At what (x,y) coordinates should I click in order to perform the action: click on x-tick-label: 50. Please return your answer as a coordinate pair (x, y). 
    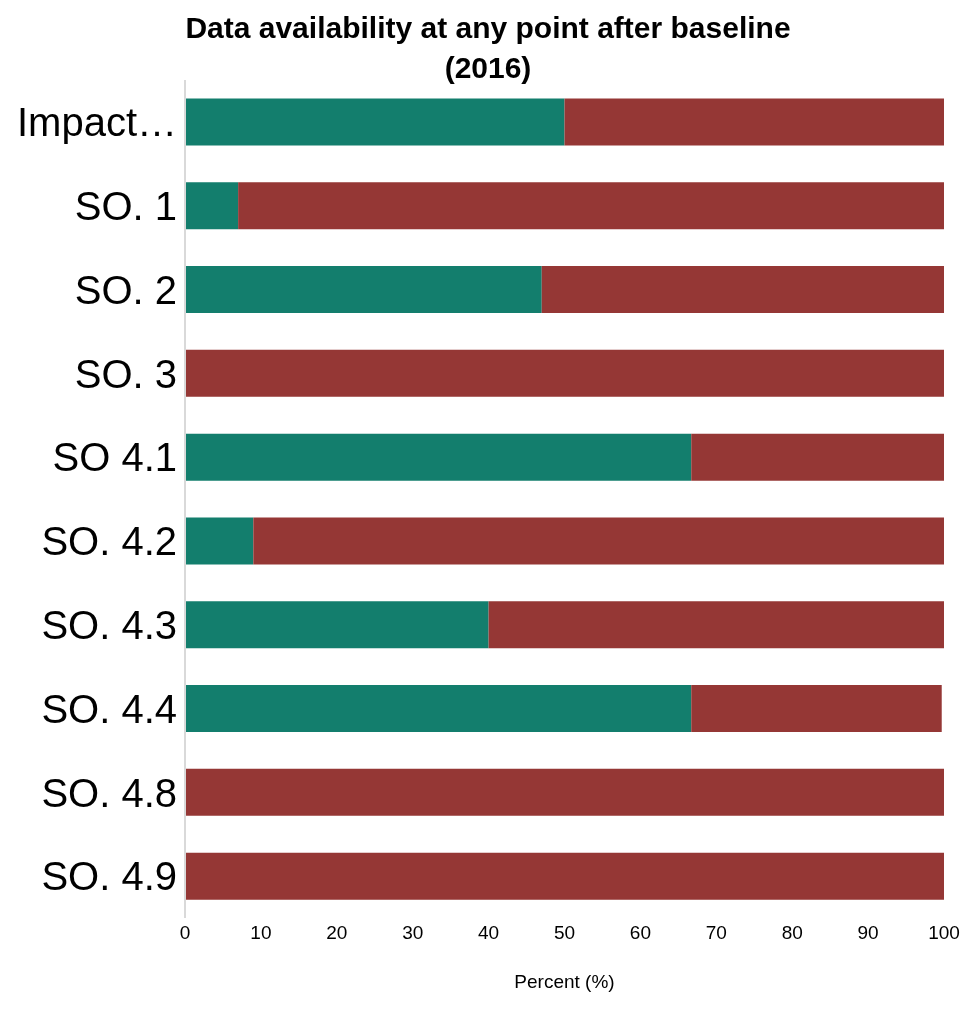
    Looking at the image, I should click on (564, 933).